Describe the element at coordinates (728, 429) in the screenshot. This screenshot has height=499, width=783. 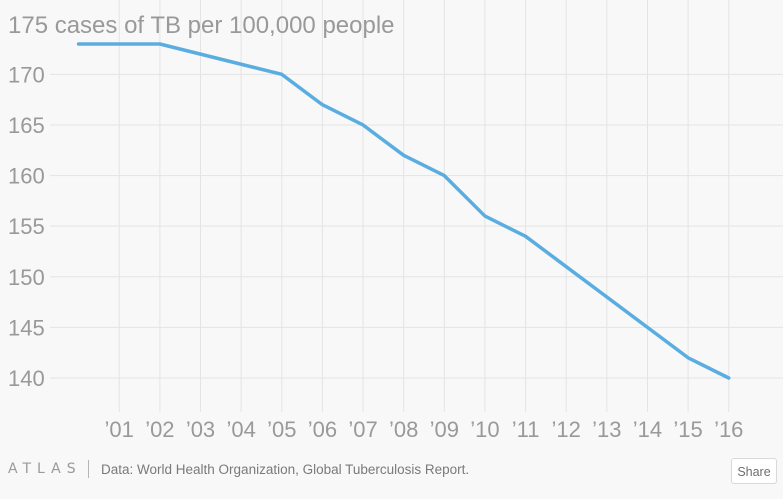
I see `x-tick-label: ’16` at that location.